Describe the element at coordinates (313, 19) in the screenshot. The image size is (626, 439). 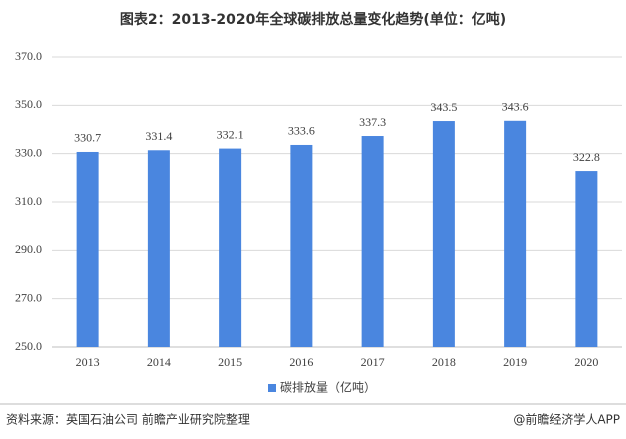
I see `chart-title: 图表2：2013-2020年全球碳排放总量变化趋势(单位：亿吨)` at that location.